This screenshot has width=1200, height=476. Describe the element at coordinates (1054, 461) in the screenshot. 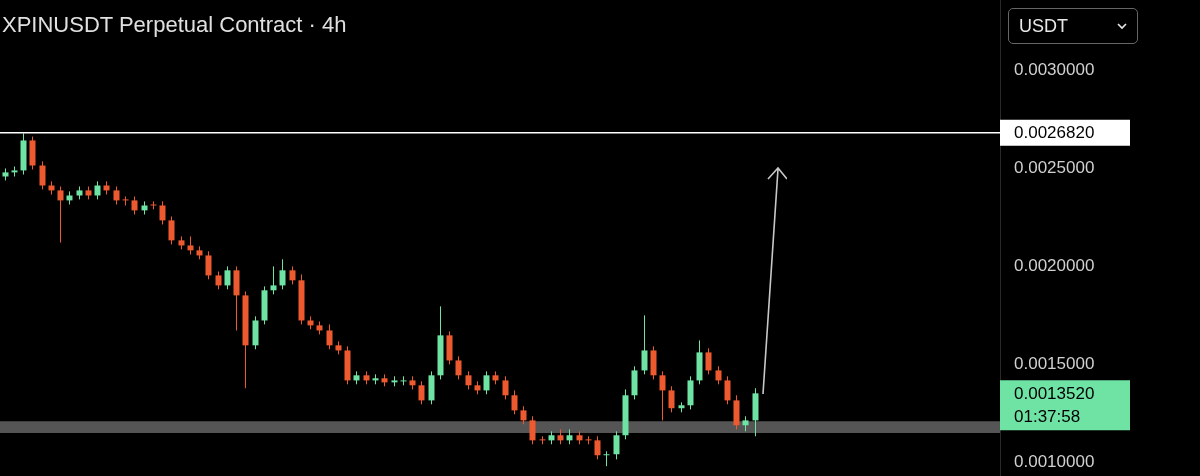

I see `y-tick-label: 0.0010000` at that location.